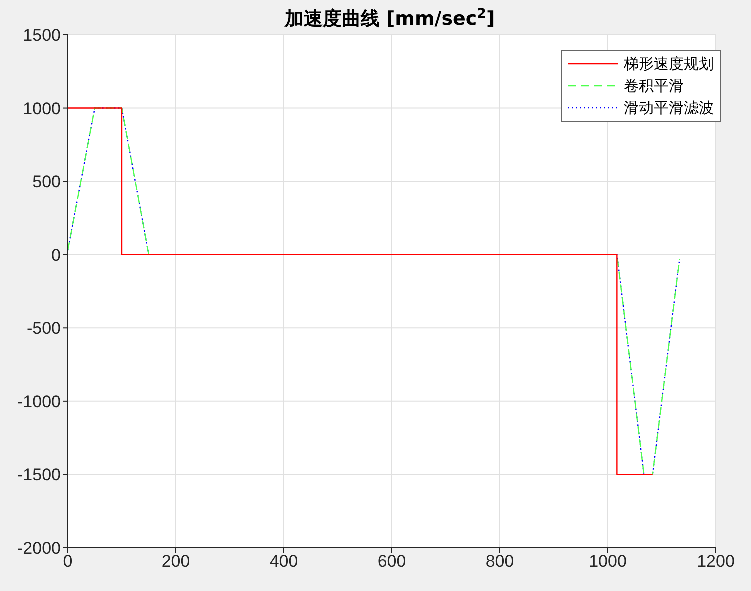 The height and width of the screenshot is (591, 751). What do you see at coordinates (68, 562) in the screenshot?
I see `x-tick-label: 0` at bounding box center [68, 562].